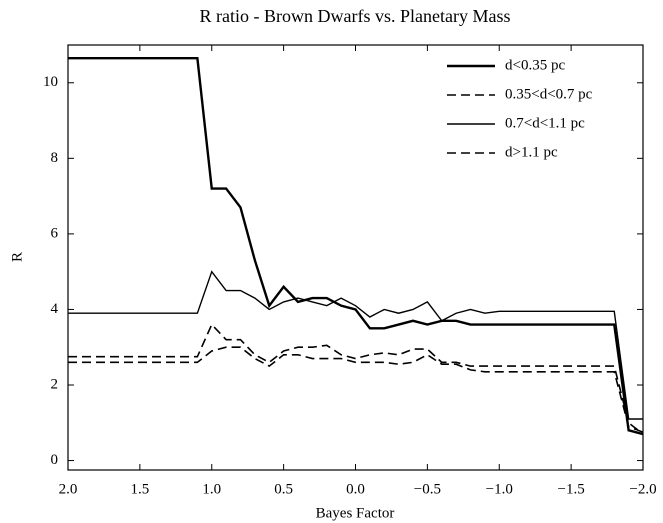 The width and height of the screenshot is (663, 523). What do you see at coordinates (50, 82) in the screenshot?
I see `y-tick-label: 10` at bounding box center [50, 82].